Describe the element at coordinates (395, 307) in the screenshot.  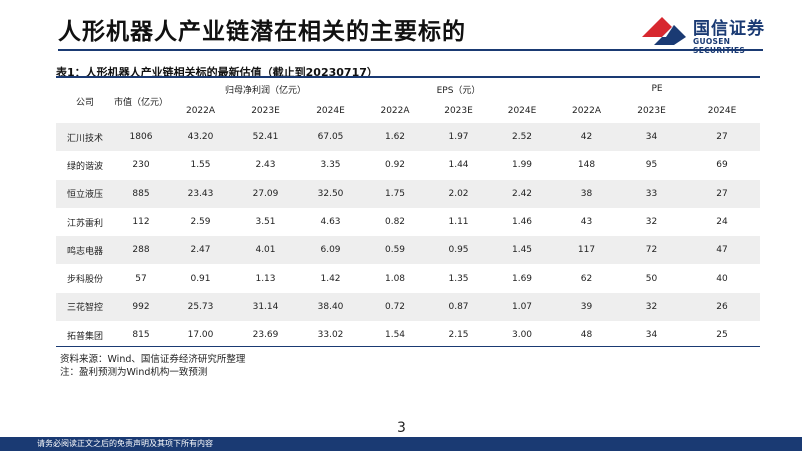
I see `eps-cell: 0.72` at that location.